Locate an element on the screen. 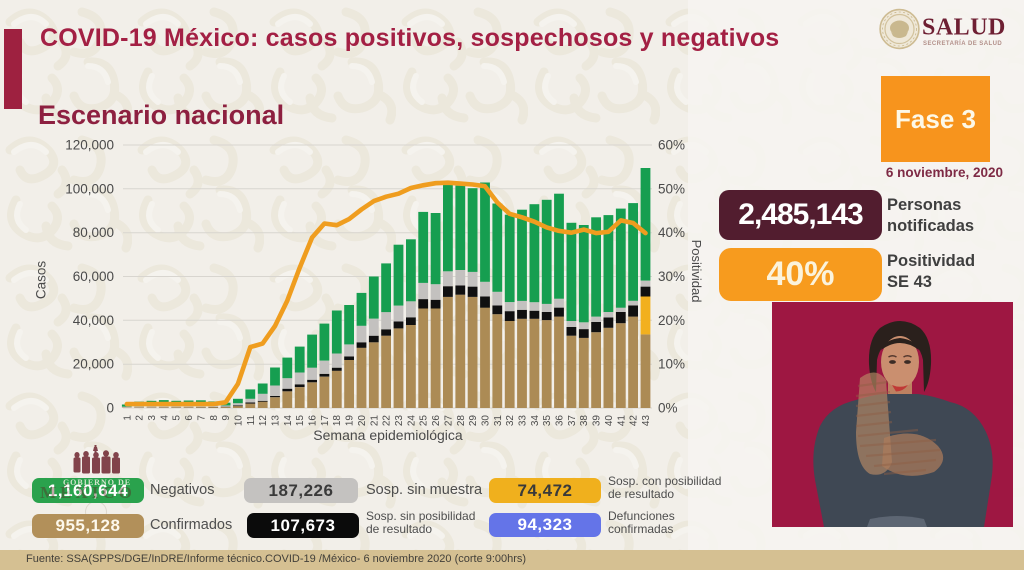 The width and height of the screenshot is (1024, 570). svg-text: 30% is located at coordinates (671, 276).